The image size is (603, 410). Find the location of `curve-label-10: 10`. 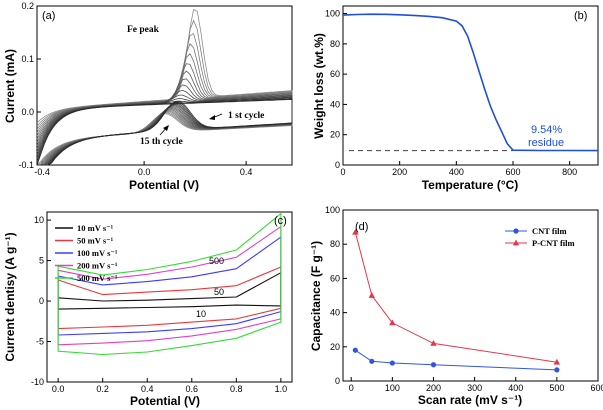

curve-label-10: 10 is located at coordinates (201, 314).